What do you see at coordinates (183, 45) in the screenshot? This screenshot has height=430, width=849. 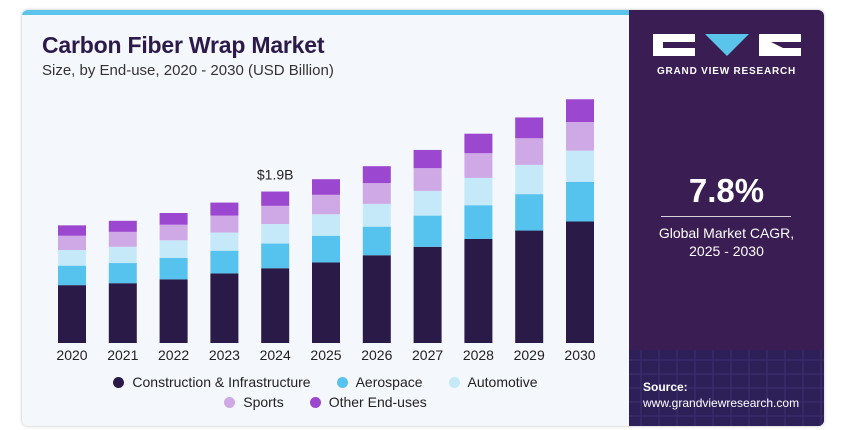 I see `chart-title: Carbon Fiber Wrap Market` at bounding box center [183, 45].